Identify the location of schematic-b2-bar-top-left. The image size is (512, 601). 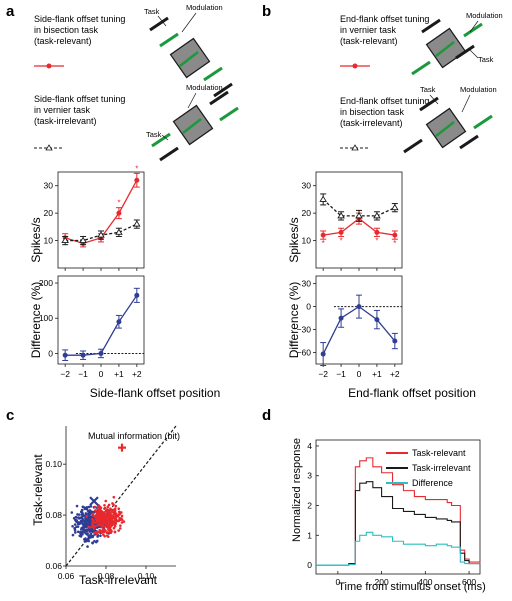
(429, 104).